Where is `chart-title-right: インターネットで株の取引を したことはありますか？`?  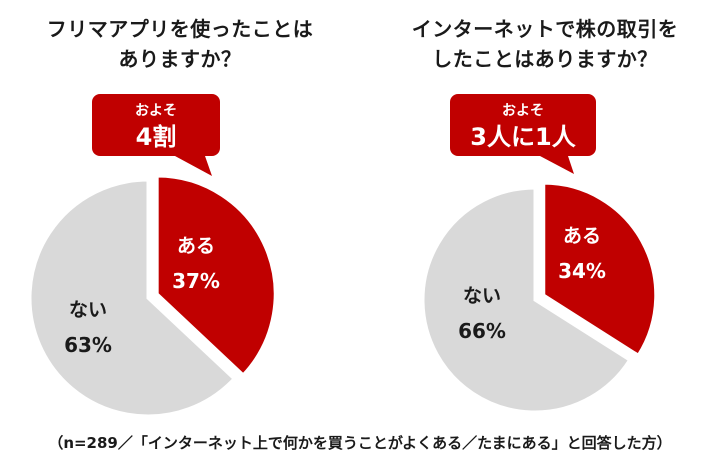
chart-title-right: インターネットで株の取引を したことはありますか？ is located at coordinates (545, 44).